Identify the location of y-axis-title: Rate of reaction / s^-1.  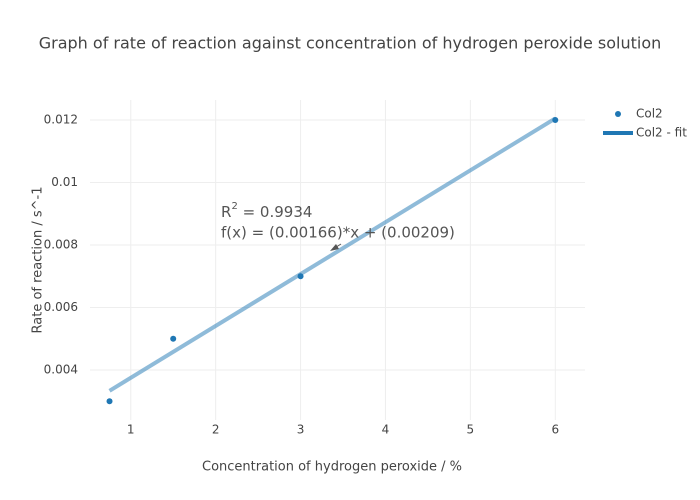
(38, 260).